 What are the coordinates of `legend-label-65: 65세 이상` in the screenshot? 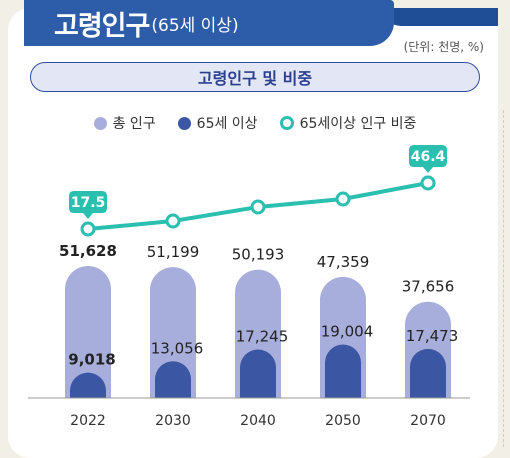 It's located at (227, 124).